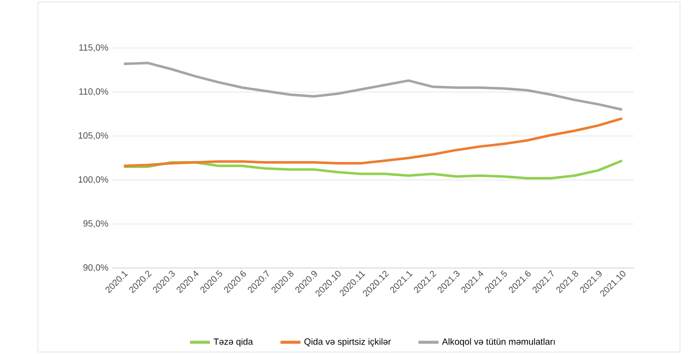 The image size is (693, 354). What do you see at coordinates (93, 92) in the screenshot?
I see `y-tick-label: 110,0%` at bounding box center [93, 92].